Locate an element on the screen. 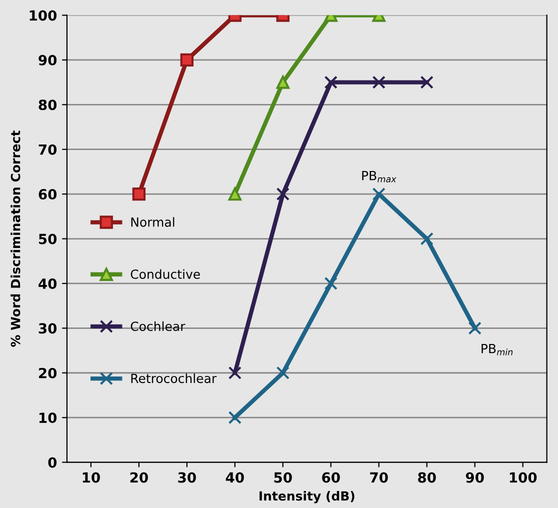  x-tick-label: 20 is located at coordinates (139, 477).